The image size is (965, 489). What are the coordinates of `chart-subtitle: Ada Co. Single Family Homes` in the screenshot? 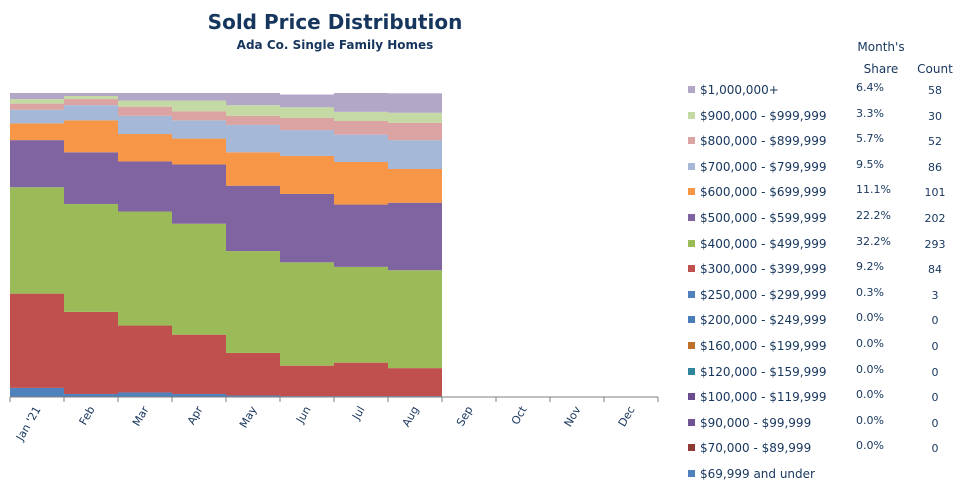 It's located at (335, 45).